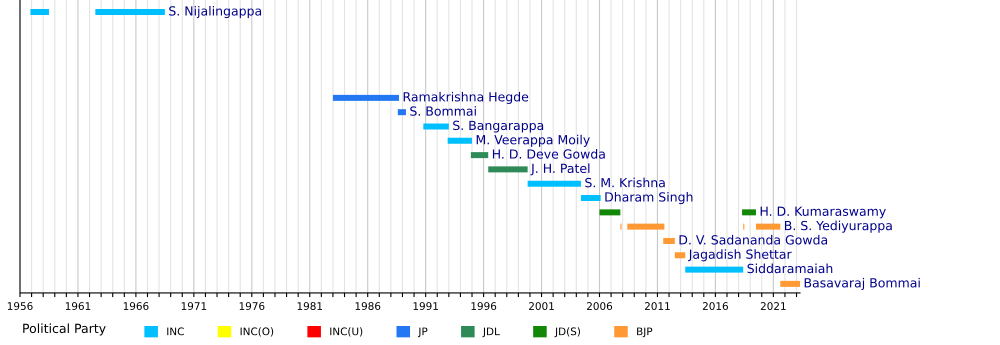 This screenshot has height=345, width=1000. What do you see at coordinates (625, 183) in the screenshot?
I see `data-label: S. M. Krishna` at bounding box center [625, 183].